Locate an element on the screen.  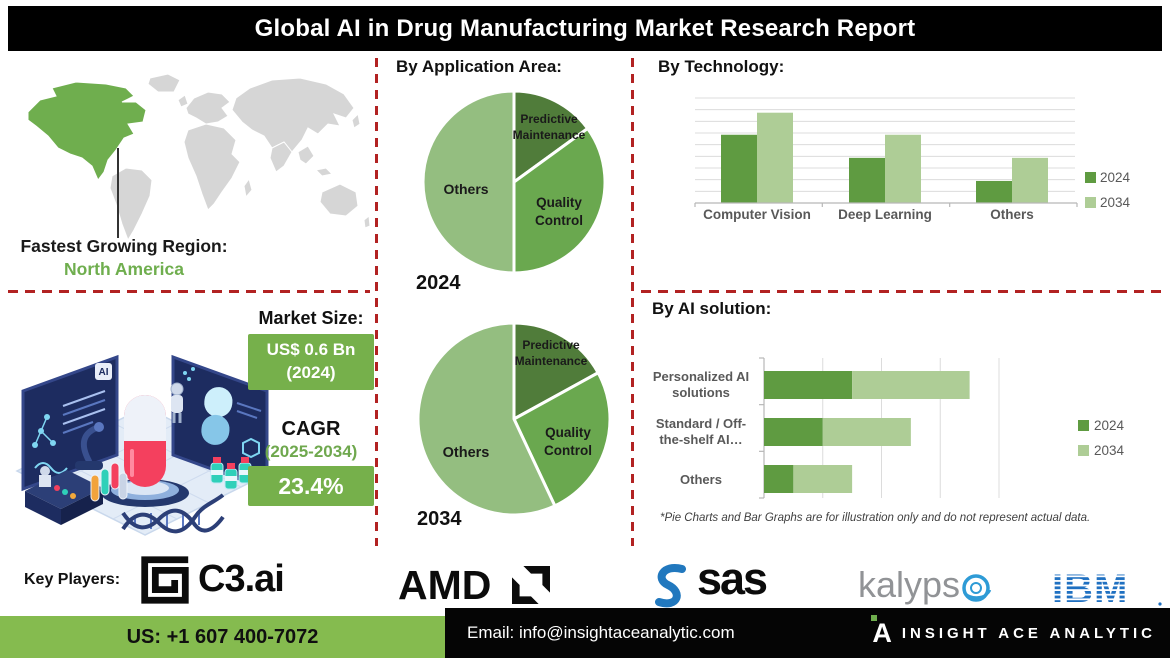
map-australia is located at coordinates (339, 200).